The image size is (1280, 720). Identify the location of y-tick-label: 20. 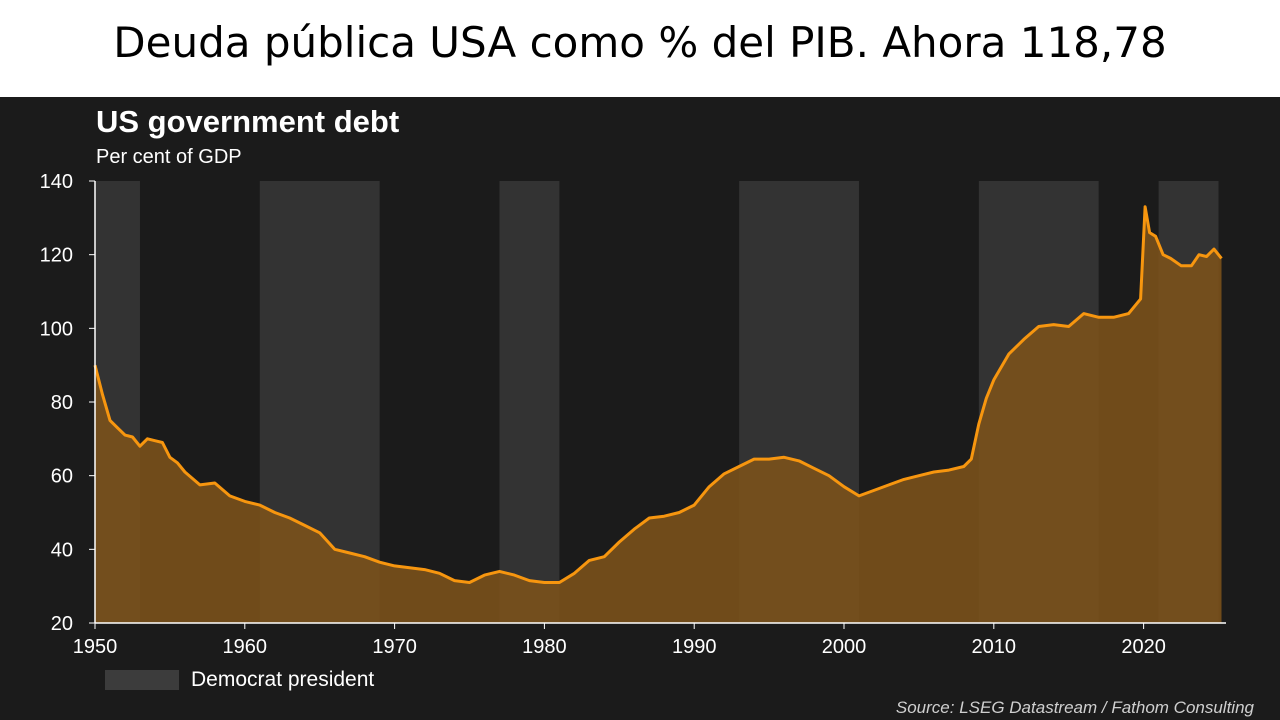
(62, 624).